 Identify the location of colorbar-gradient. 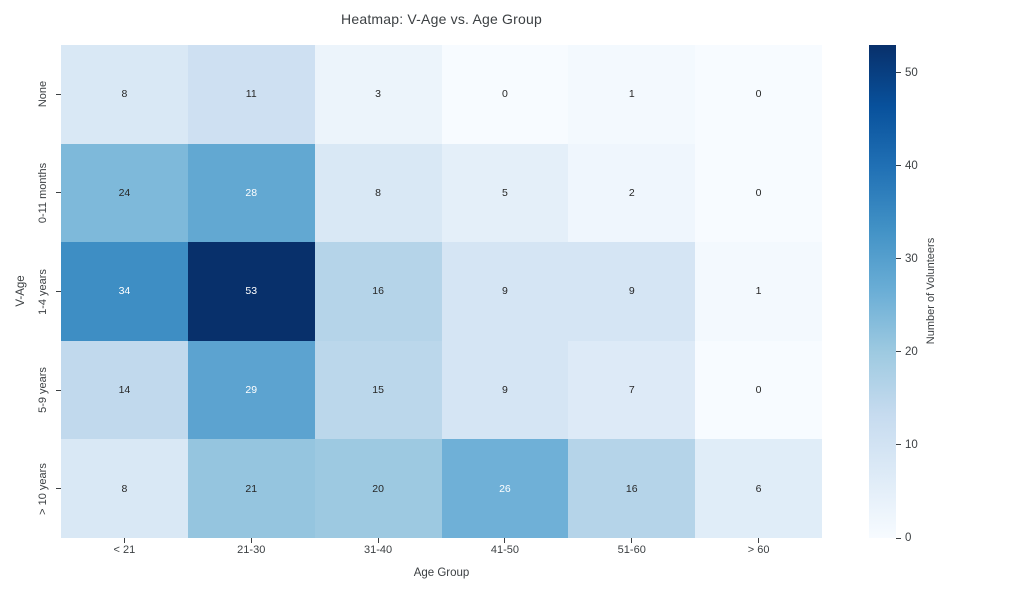
(882, 291).